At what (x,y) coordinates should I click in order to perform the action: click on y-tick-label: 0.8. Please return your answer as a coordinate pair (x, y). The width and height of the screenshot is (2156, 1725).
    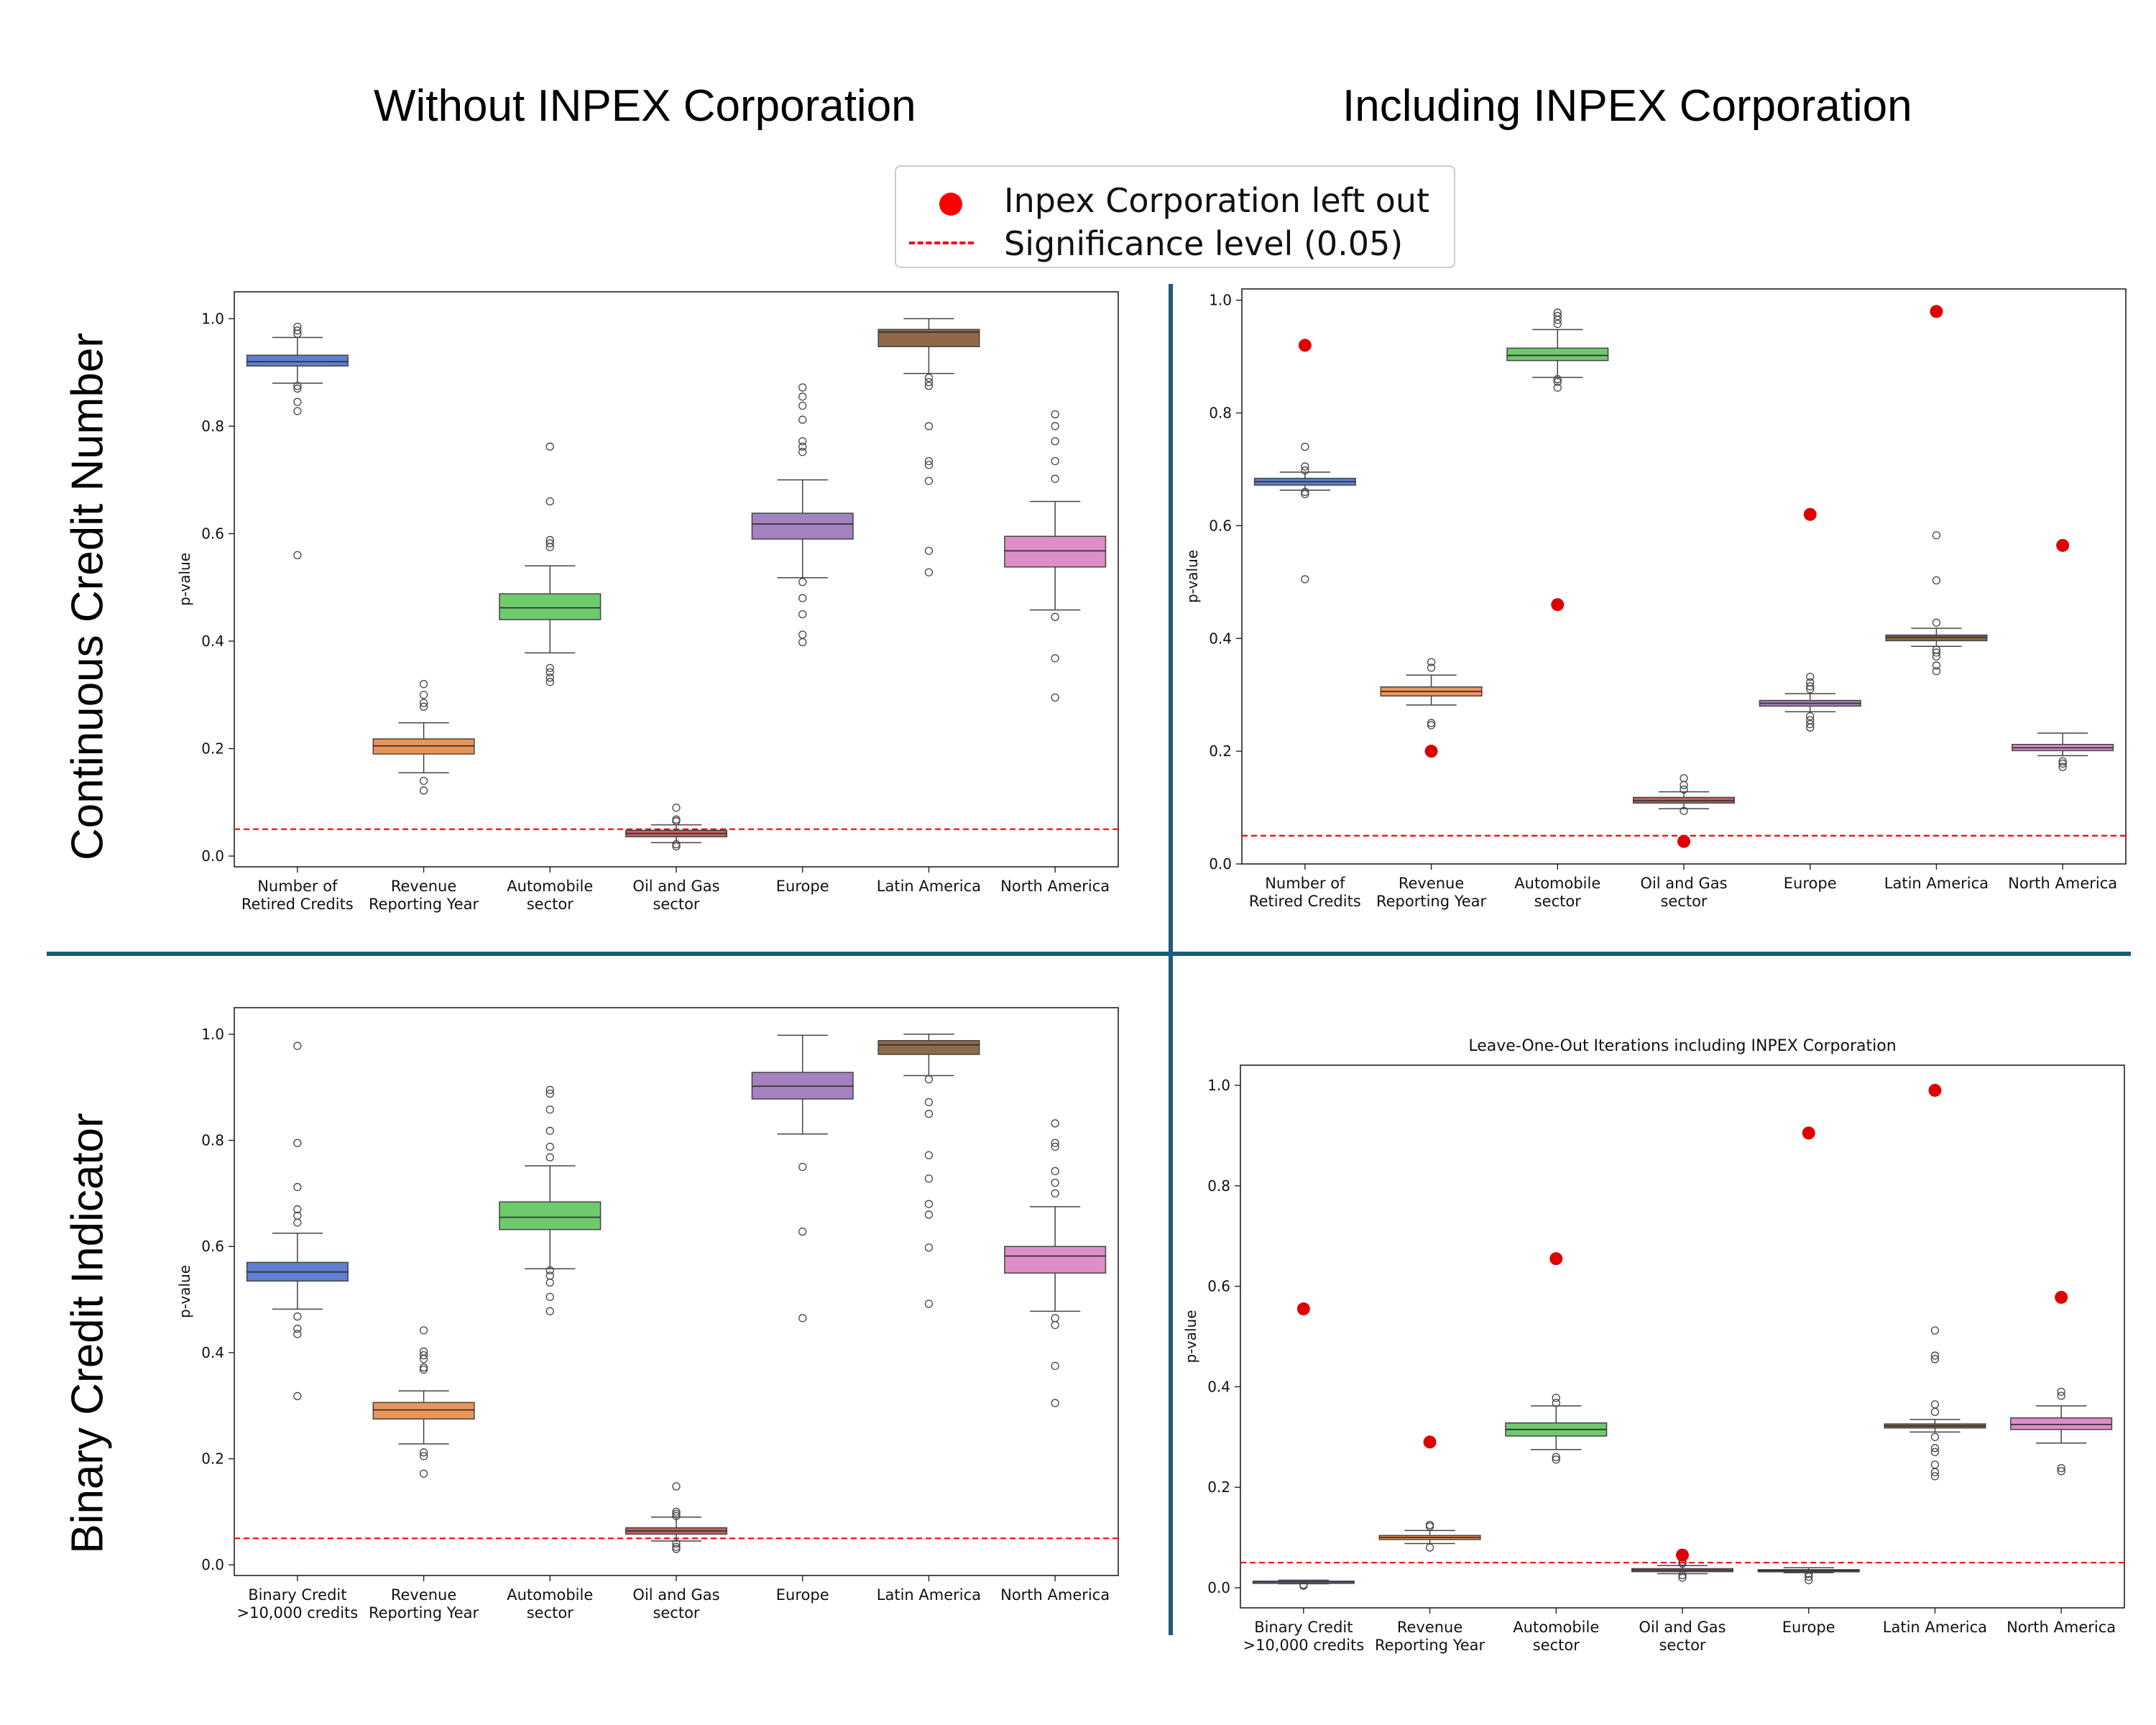
    Looking at the image, I should click on (213, 1140).